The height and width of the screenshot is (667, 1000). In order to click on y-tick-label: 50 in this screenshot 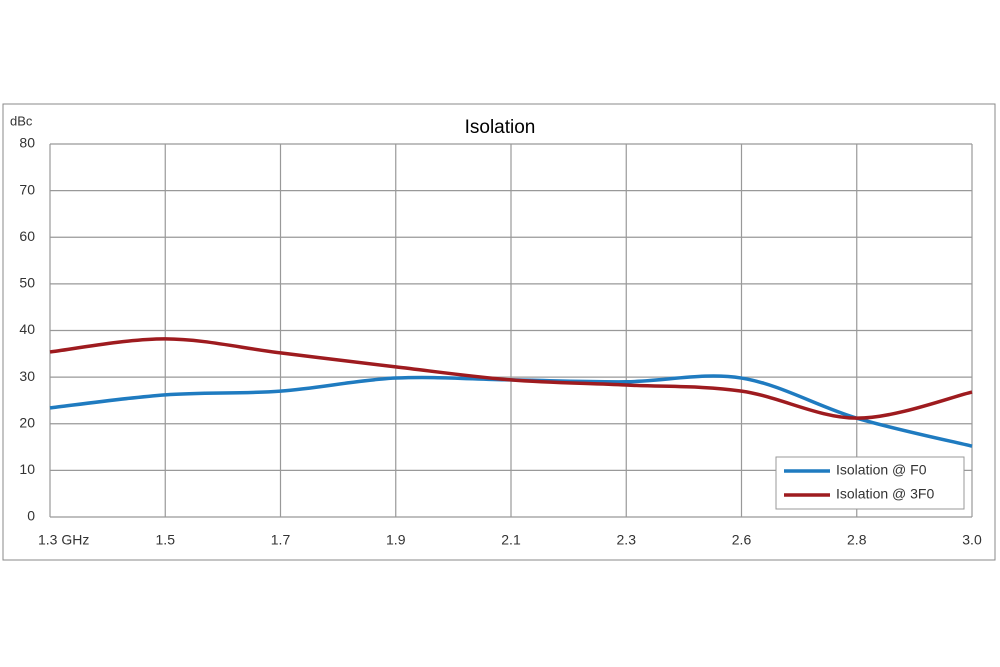, I will do `click(27, 283)`.